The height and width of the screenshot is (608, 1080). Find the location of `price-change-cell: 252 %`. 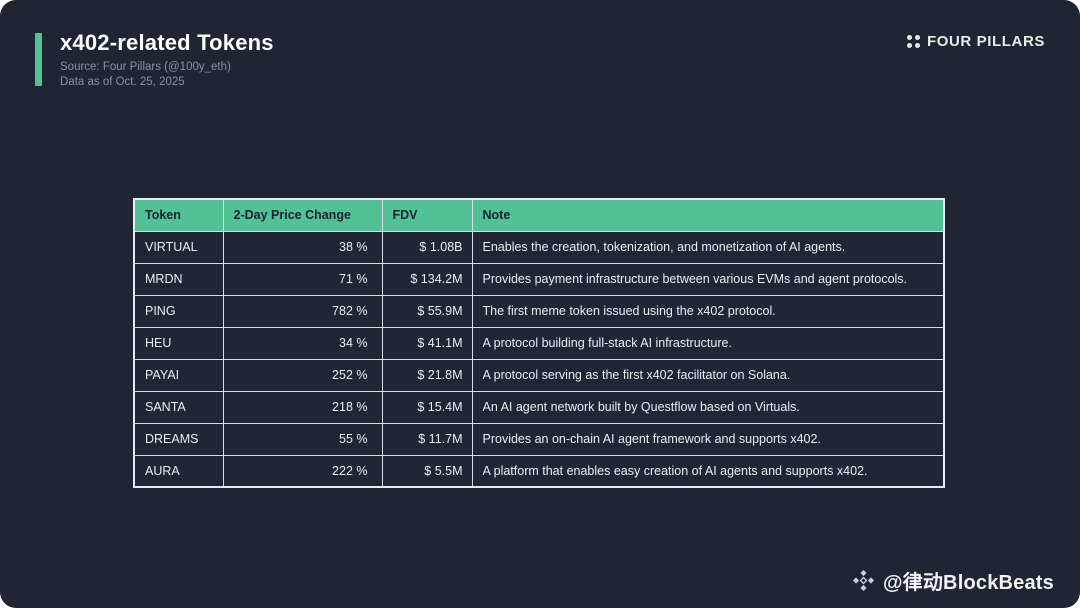

price-change-cell: 252 % is located at coordinates (302, 375).